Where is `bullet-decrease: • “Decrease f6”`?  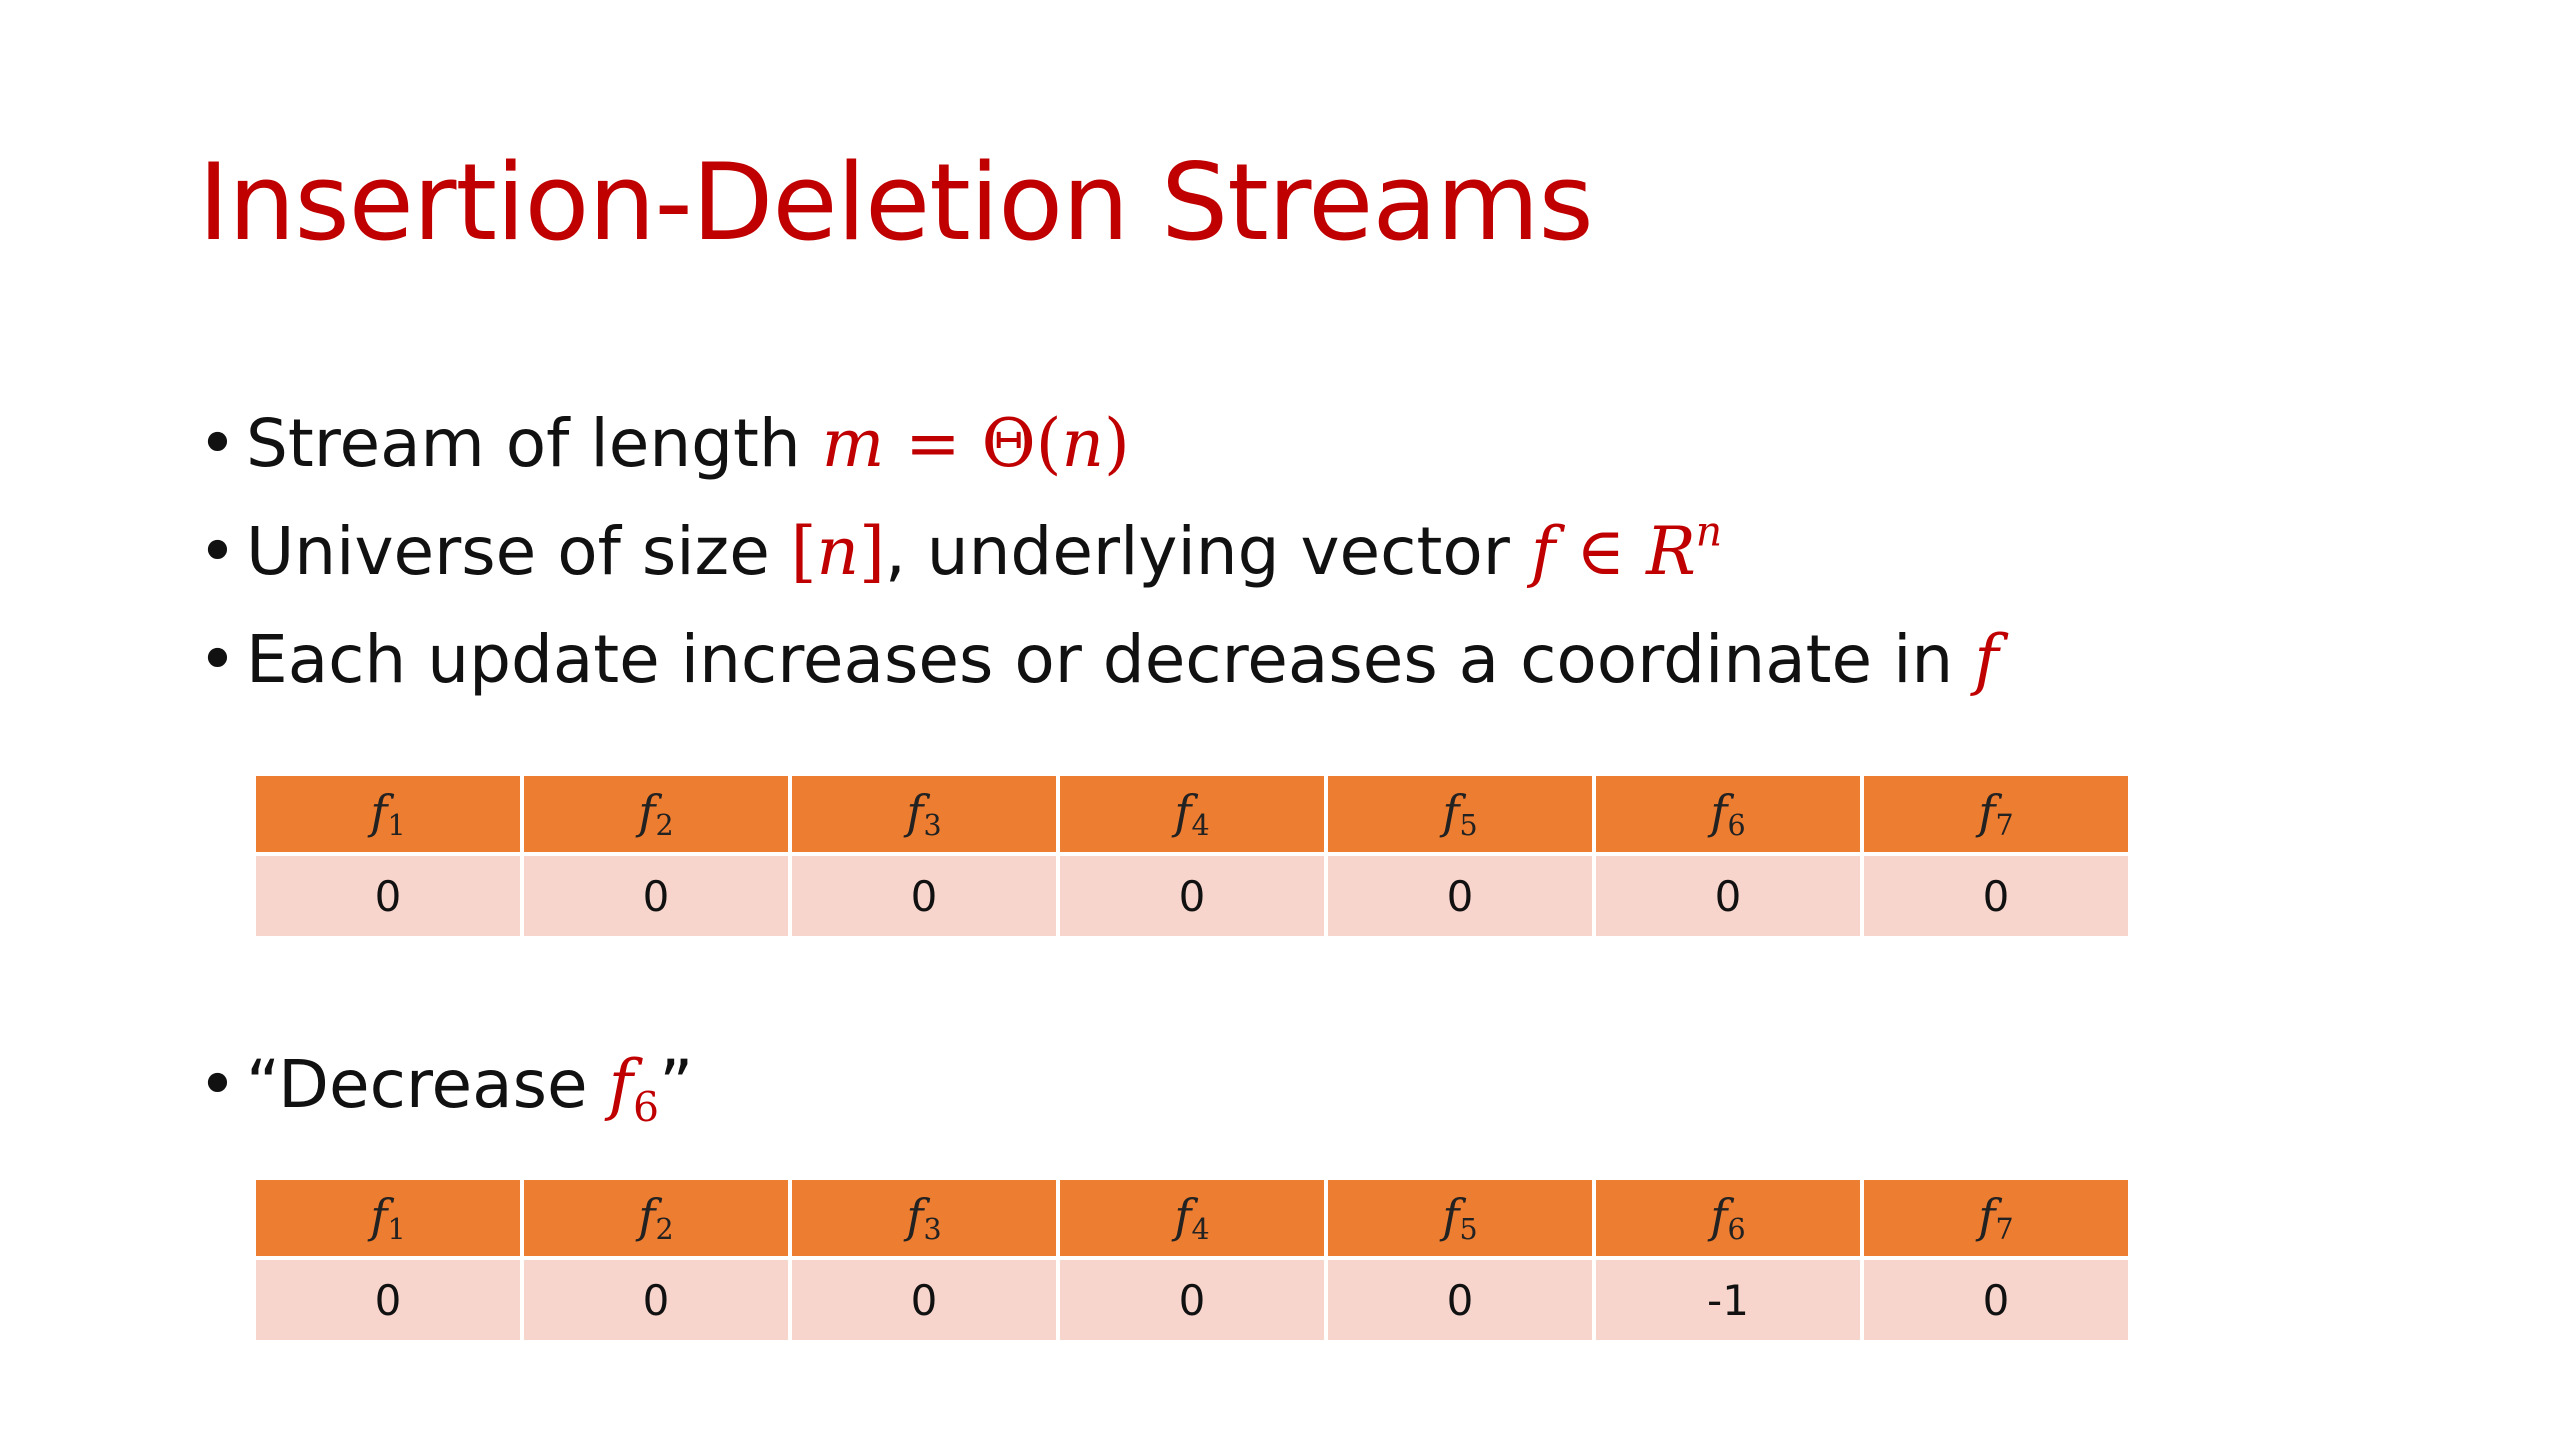 bullet-decrease: • “Decrease f6” is located at coordinates (445, 1085).